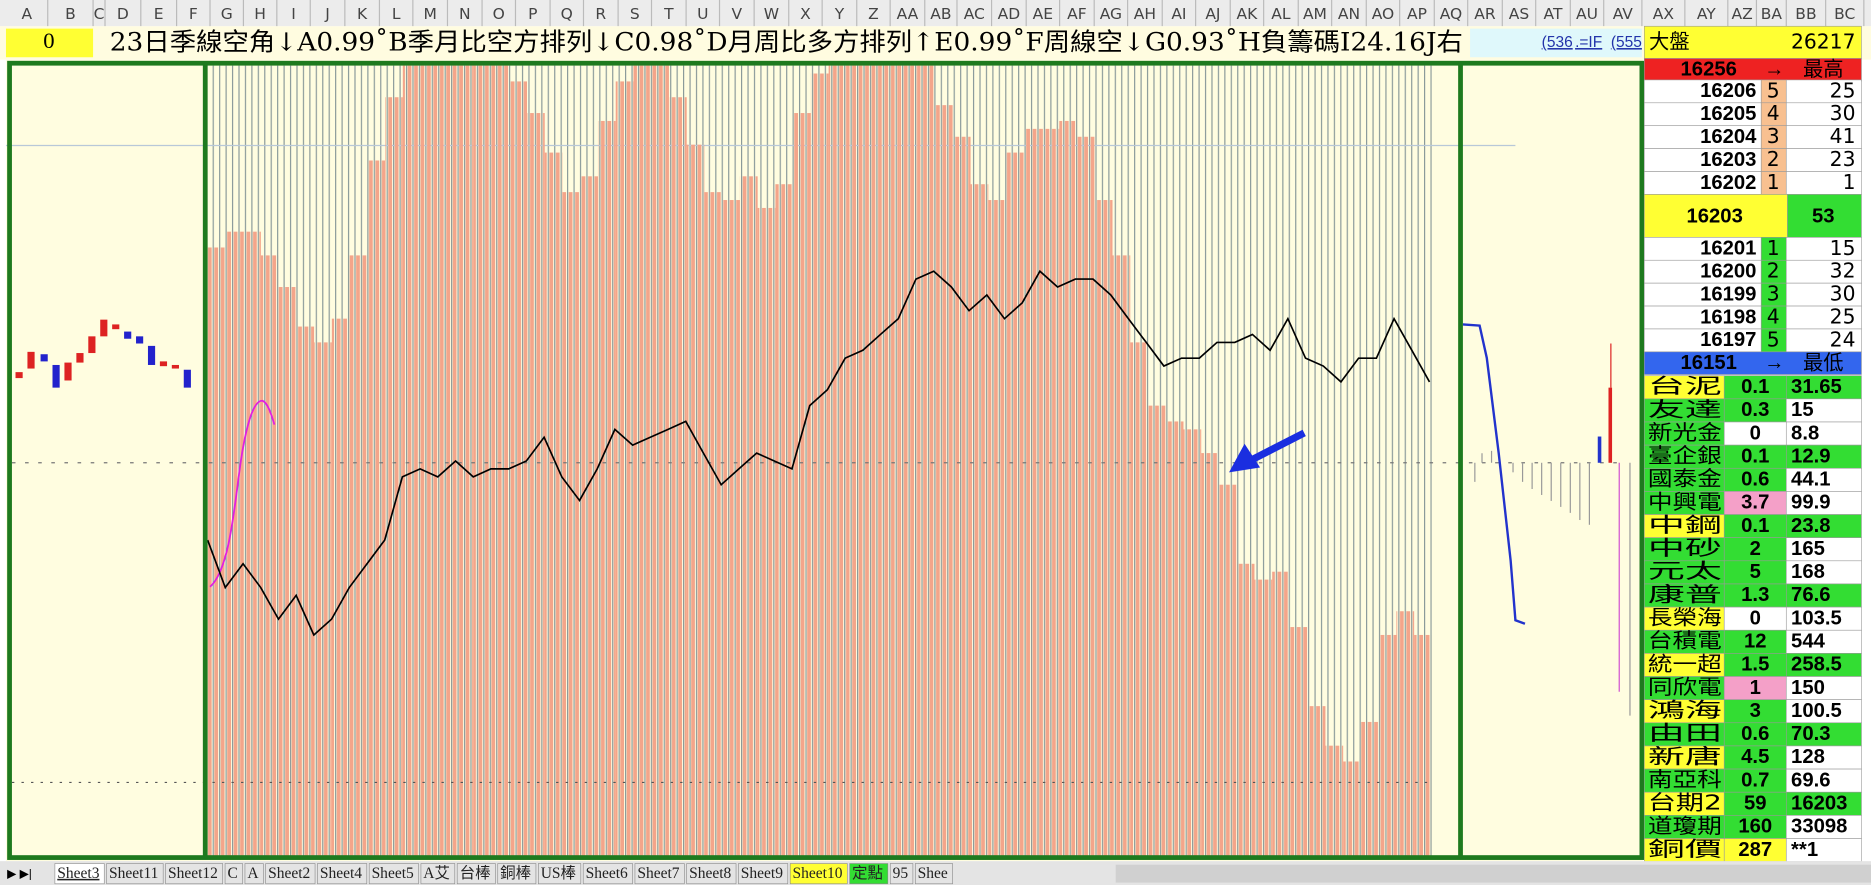 The height and width of the screenshot is (890, 1871). What do you see at coordinates (1664, 14) in the screenshot?
I see `column-header: AX` at bounding box center [1664, 14].